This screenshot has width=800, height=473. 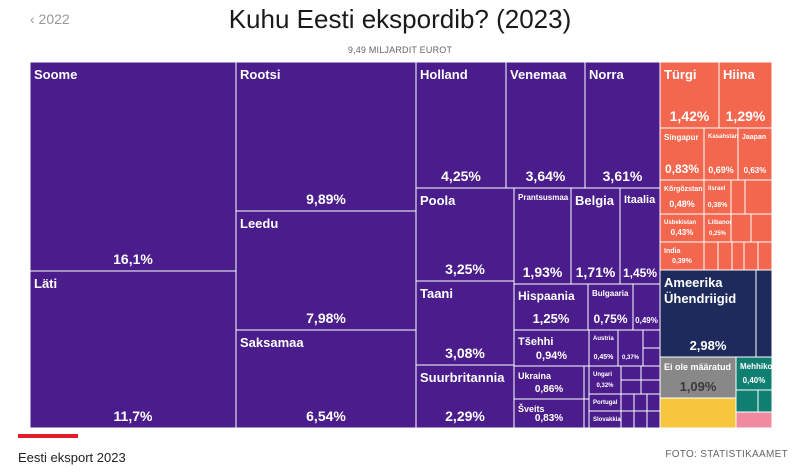 What do you see at coordinates (543, 197) in the screenshot?
I see `label-prantsusmaa: Prantsusmaa` at bounding box center [543, 197].